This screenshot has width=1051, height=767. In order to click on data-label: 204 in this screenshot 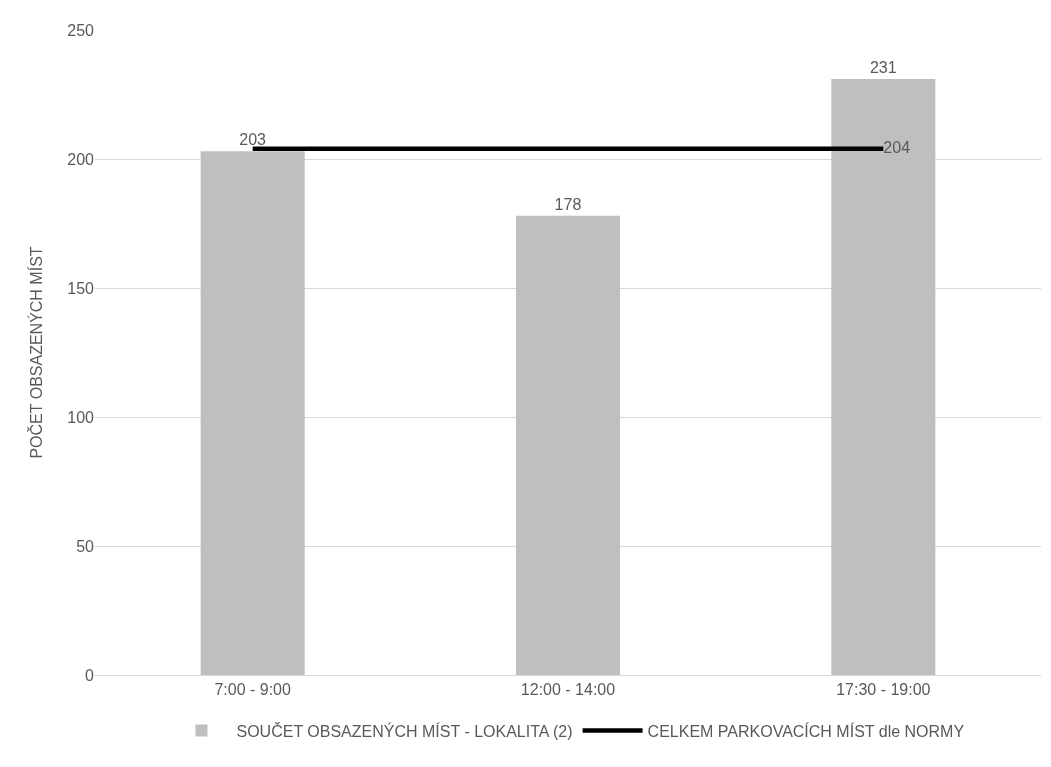, I will do `click(897, 147)`.